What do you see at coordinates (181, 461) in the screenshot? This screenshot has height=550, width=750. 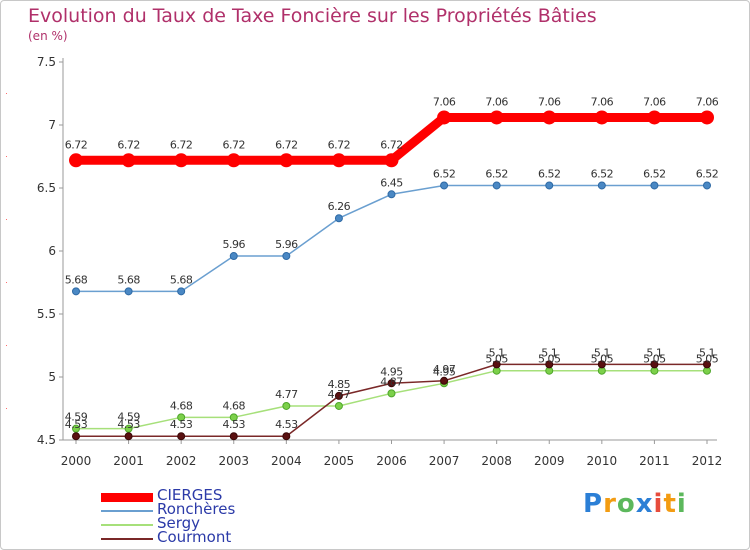 I see `x-tick-label: 2002` at bounding box center [181, 461].